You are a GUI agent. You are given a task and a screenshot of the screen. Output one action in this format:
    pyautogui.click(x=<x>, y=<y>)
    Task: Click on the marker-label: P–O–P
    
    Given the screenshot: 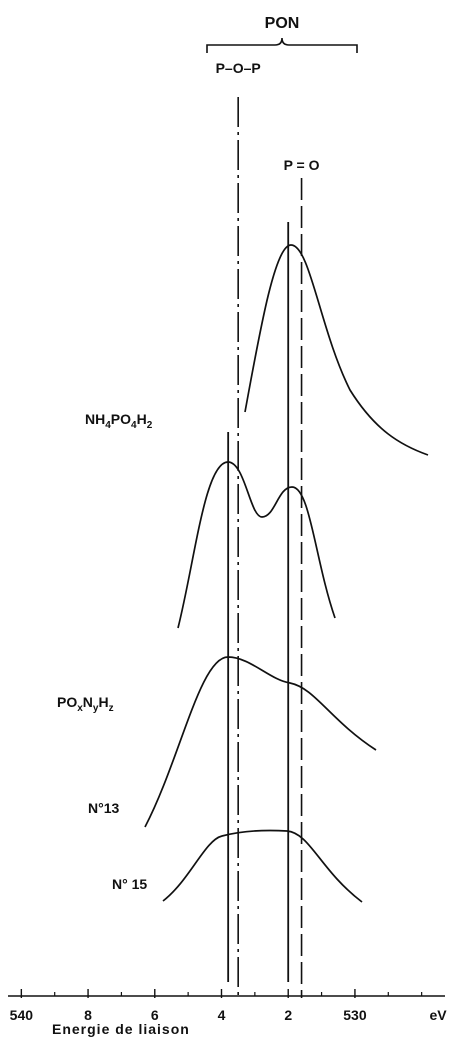 What is the action you would take?
    pyautogui.click(x=238, y=68)
    